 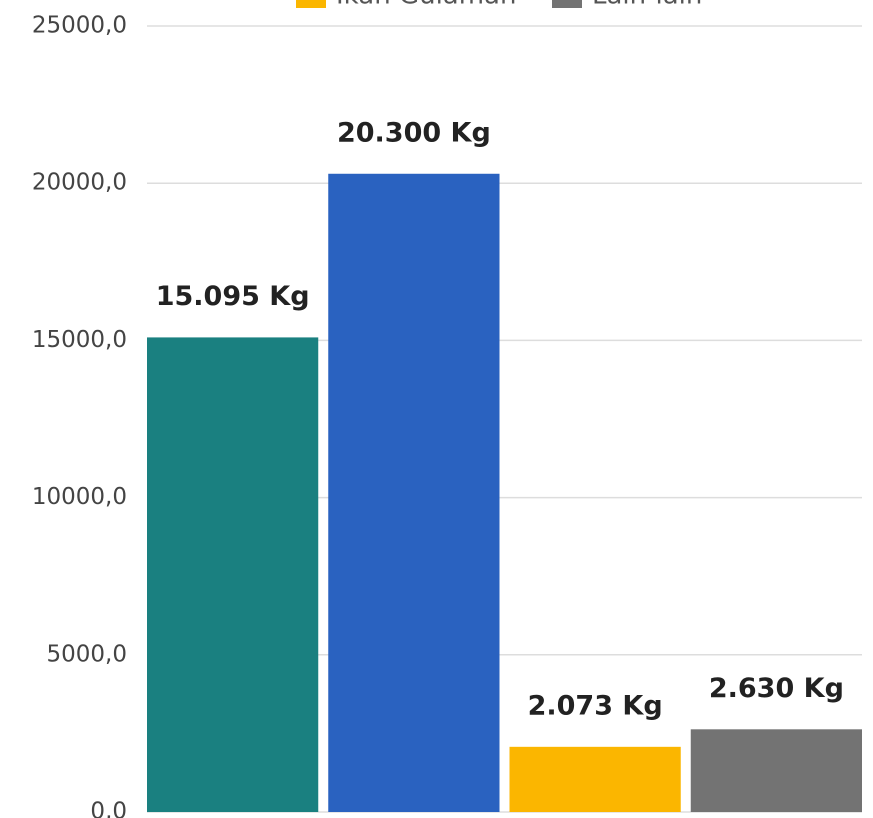 I want to click on y-tick-label: 15000,0, so click(x=79, y=340).